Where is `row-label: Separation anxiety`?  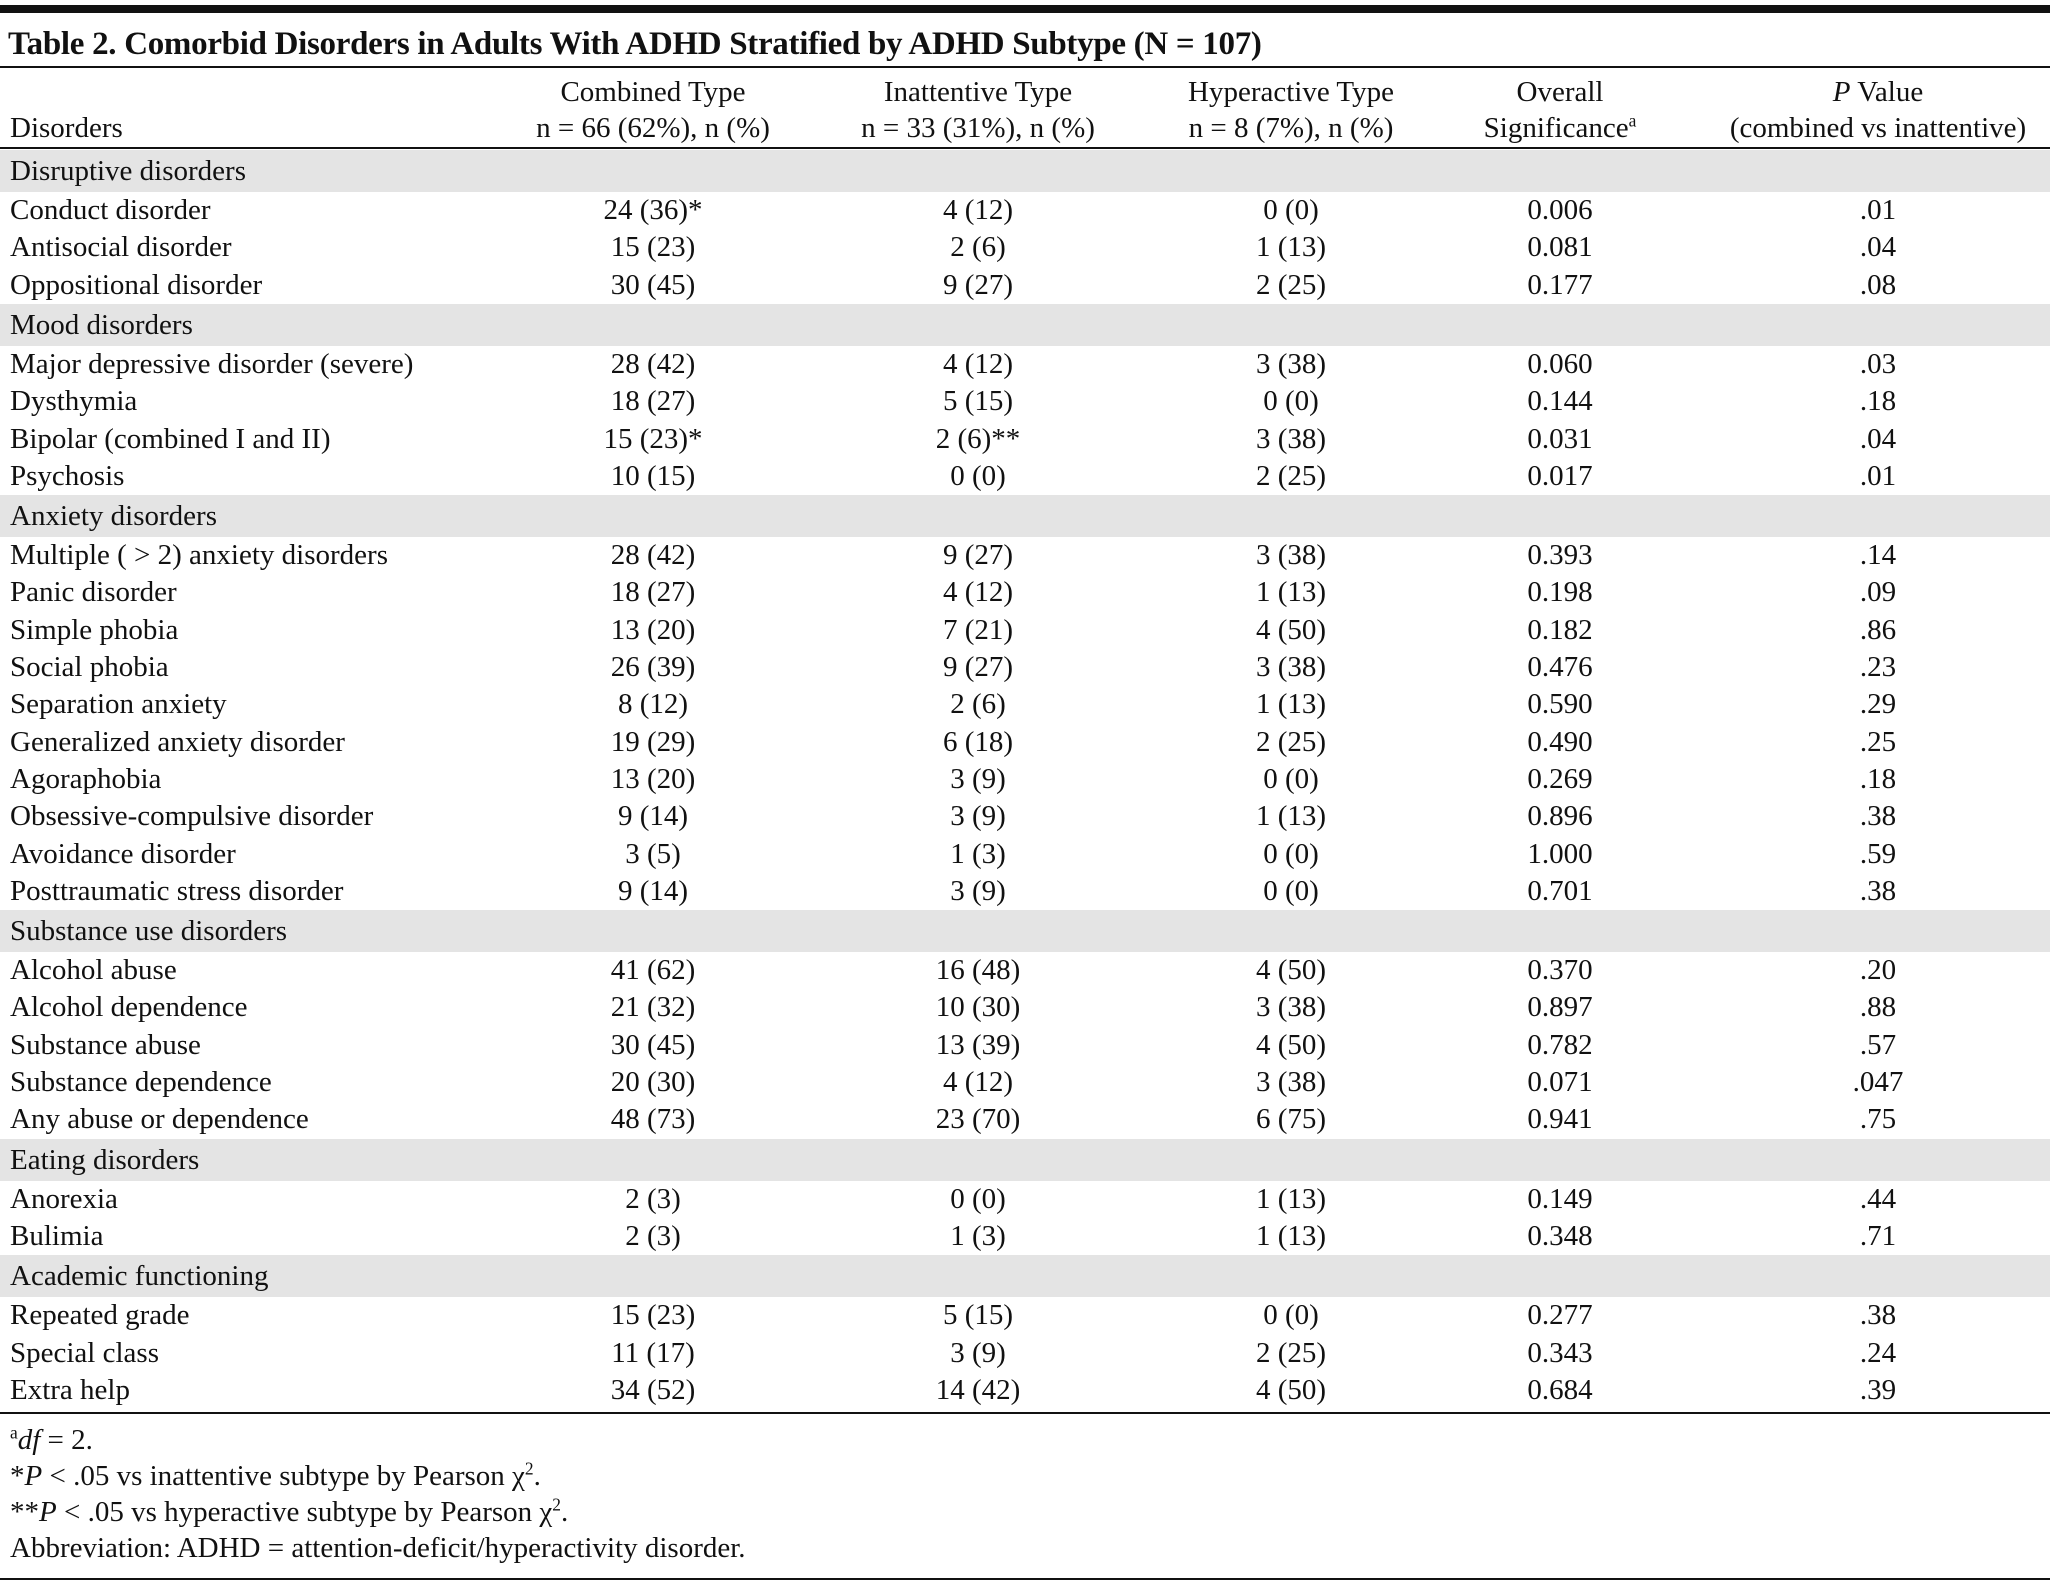 row-label: Separation anxiety is located at coordinates (118, 704).